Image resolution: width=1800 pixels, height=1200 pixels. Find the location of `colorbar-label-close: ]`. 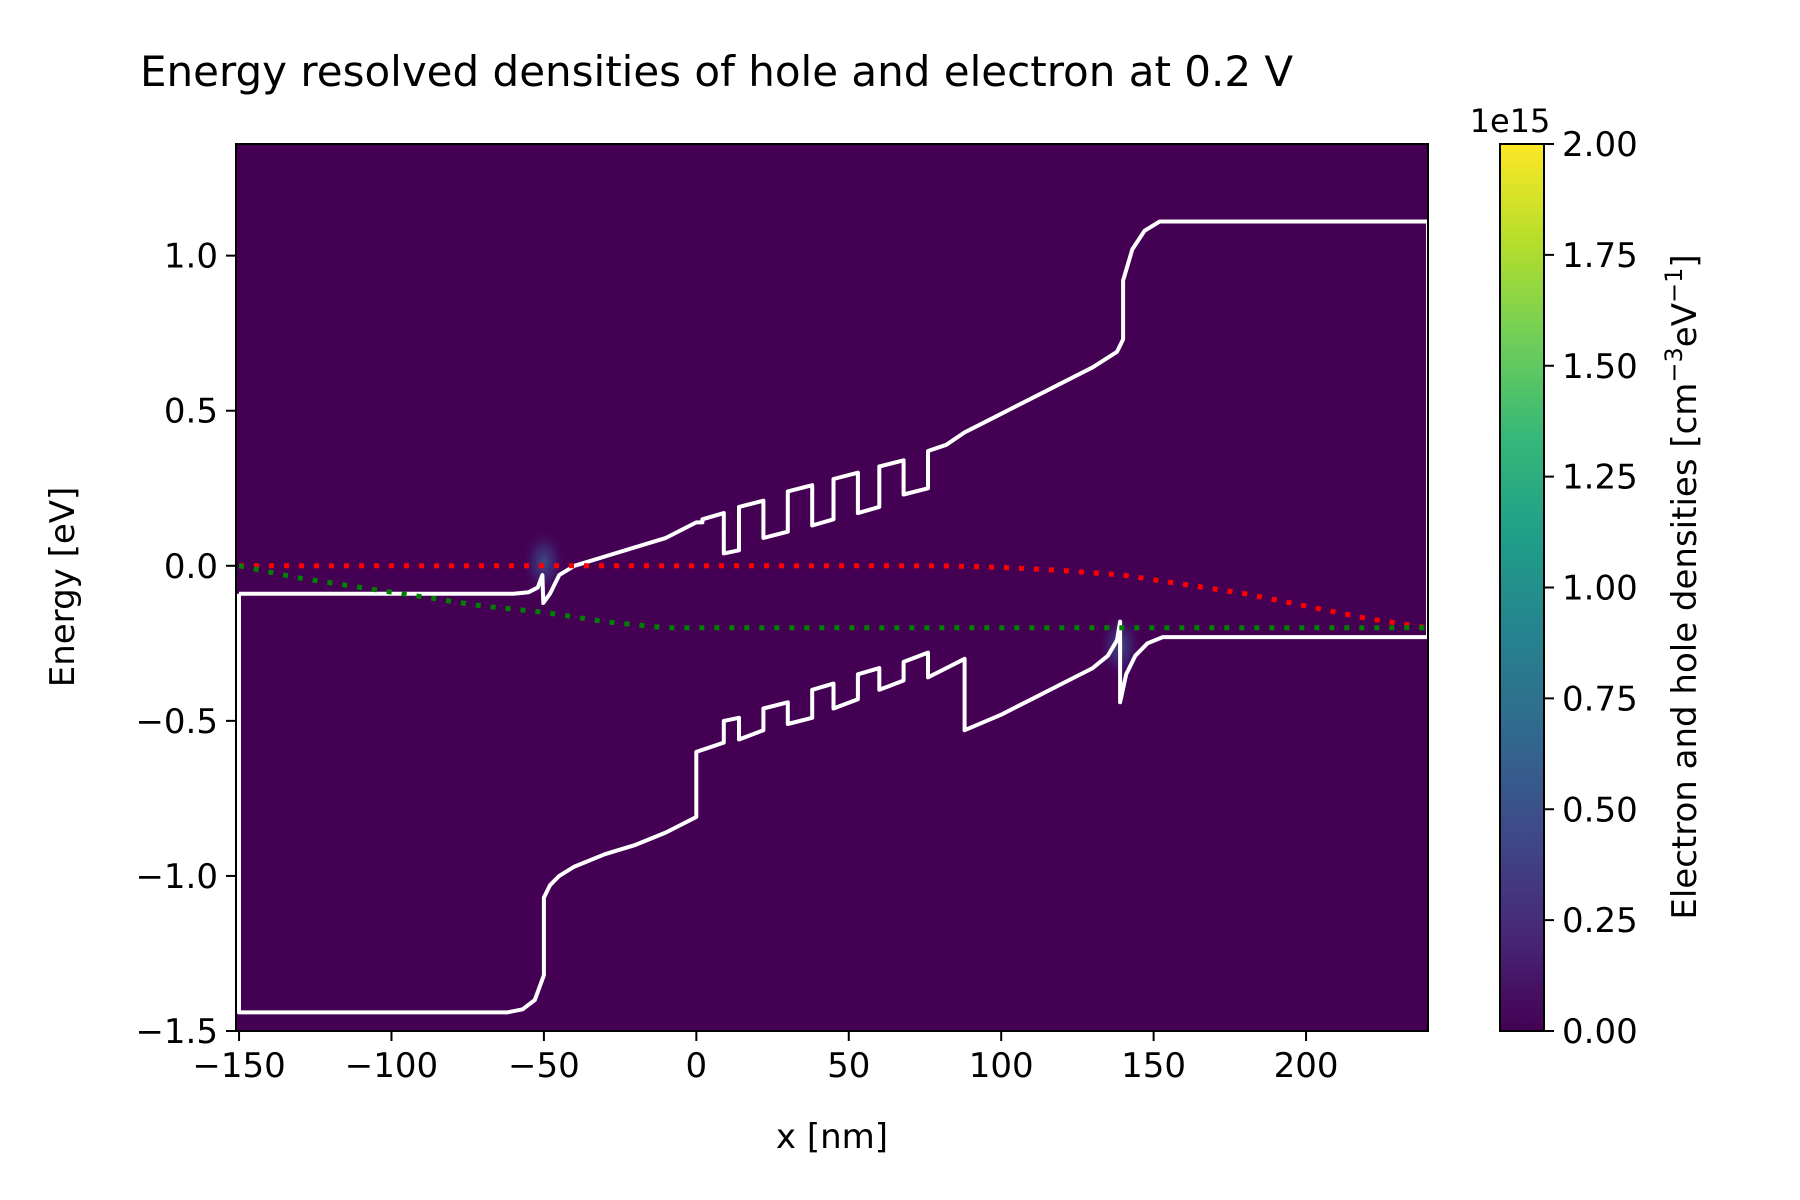

colorbar-label-close: ] is located at coordinates (1685, 260).